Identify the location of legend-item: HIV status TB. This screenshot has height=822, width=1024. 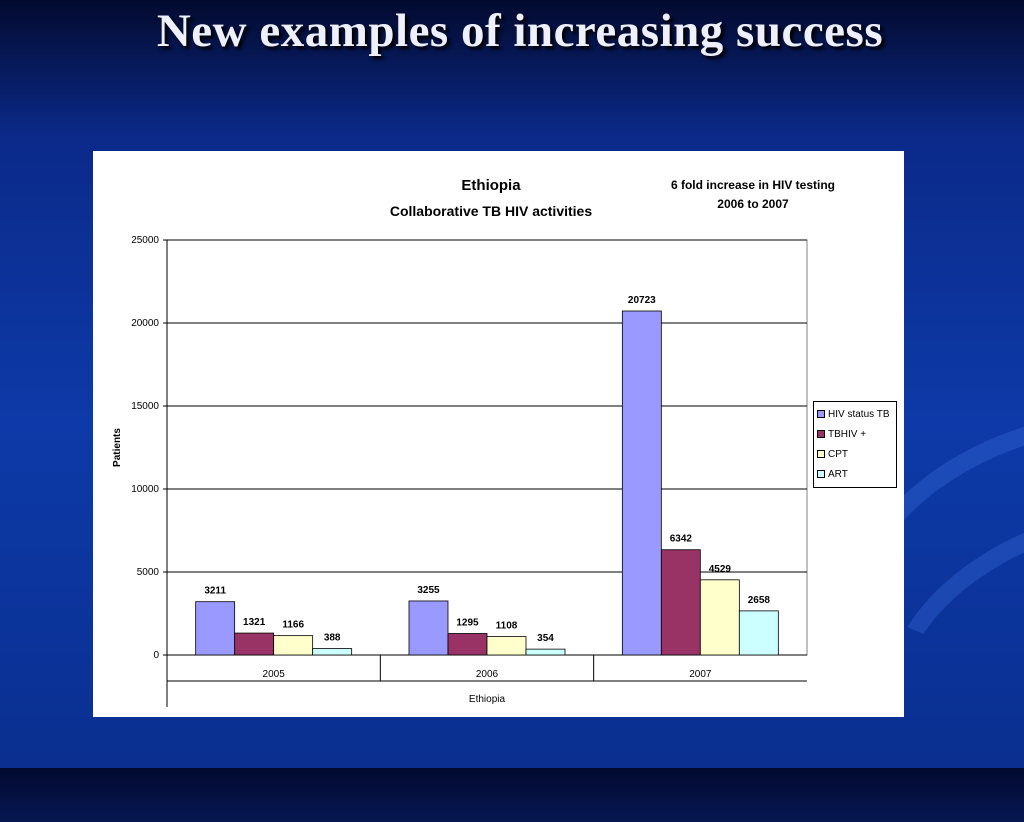
(855, 414).